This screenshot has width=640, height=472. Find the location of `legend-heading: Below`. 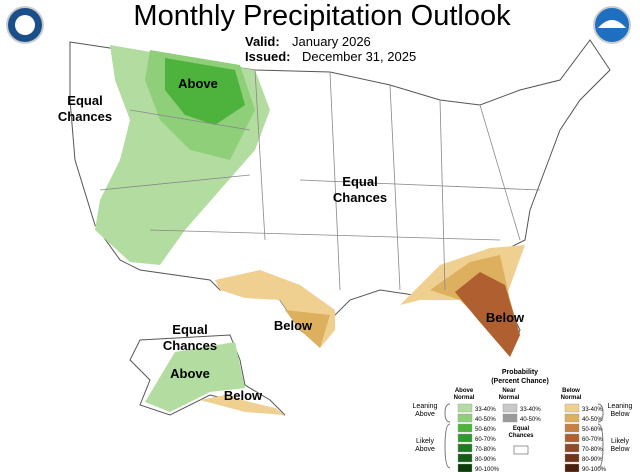

legend-heading: Below is located at coordinates (571, 391).